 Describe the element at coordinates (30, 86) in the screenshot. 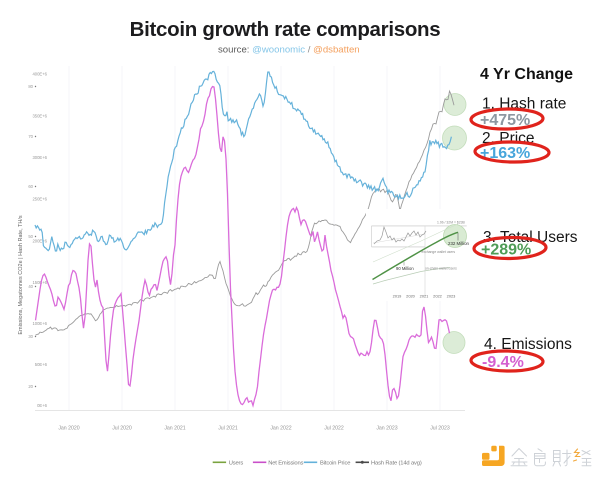

I see `svg-text: 80` at that location.